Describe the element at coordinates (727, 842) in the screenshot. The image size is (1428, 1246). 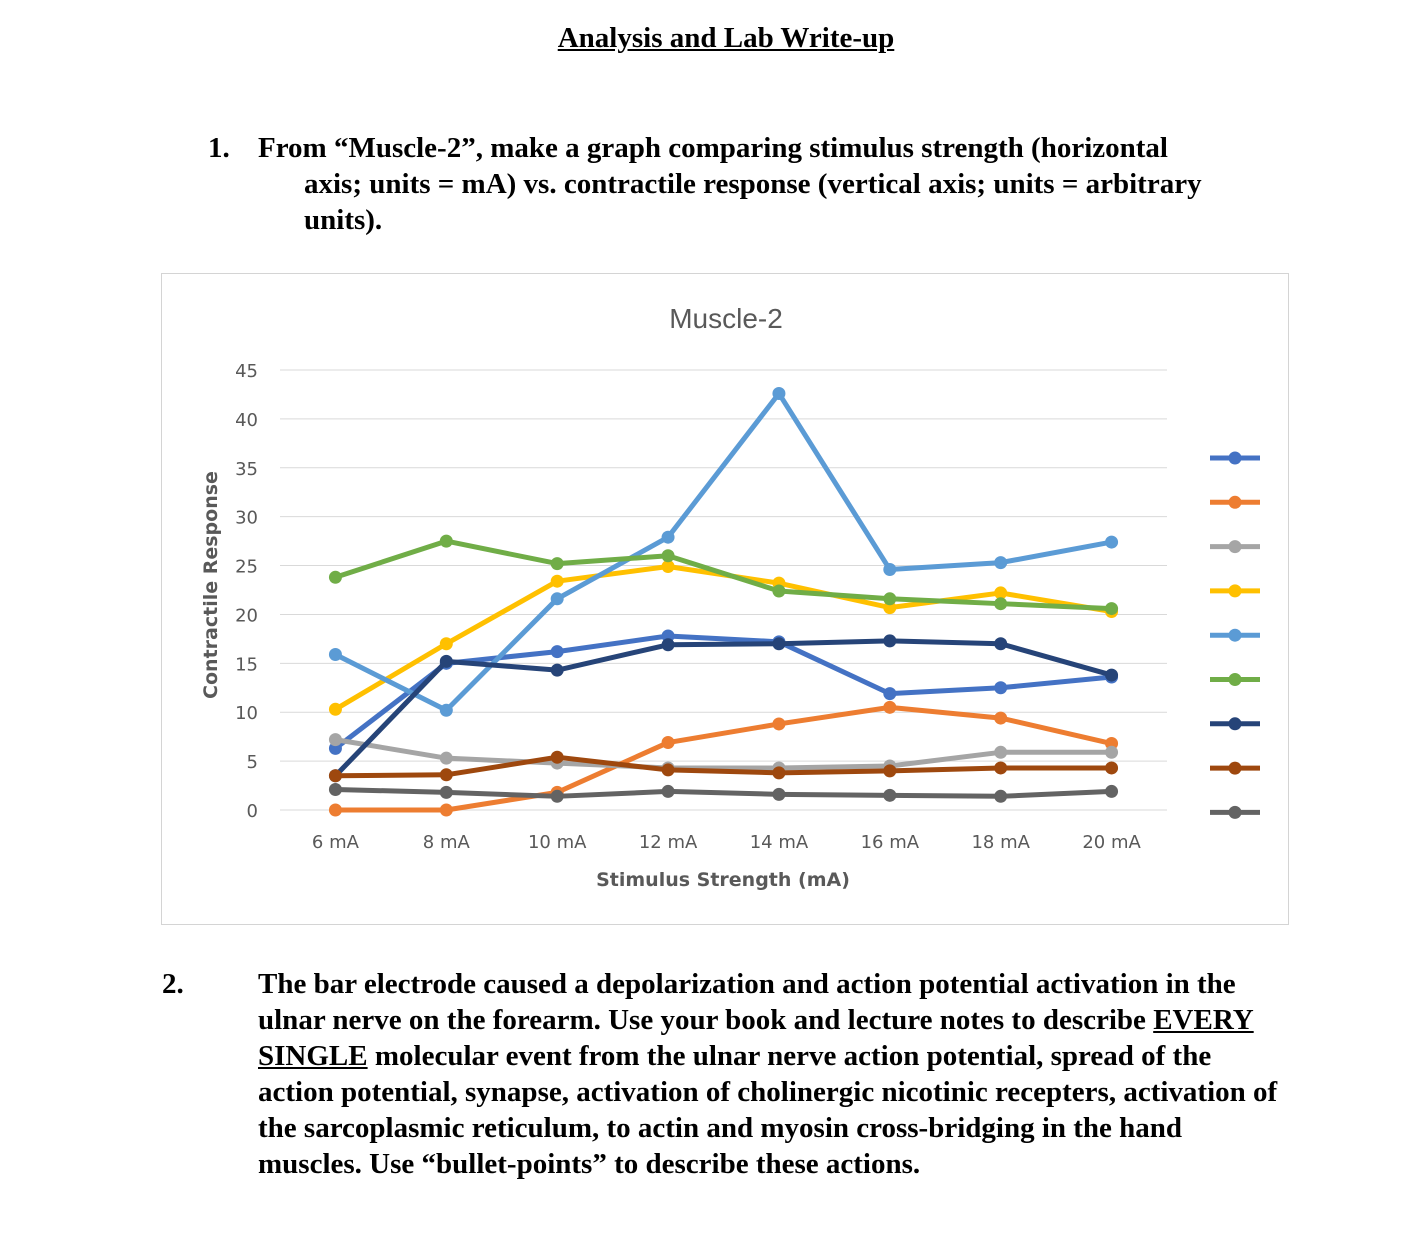
I see `x-tick-labels: 6 mA 8 mA 10 mA 12 mA 14 mA 16 mA 18 mA 20 mA` at that location.